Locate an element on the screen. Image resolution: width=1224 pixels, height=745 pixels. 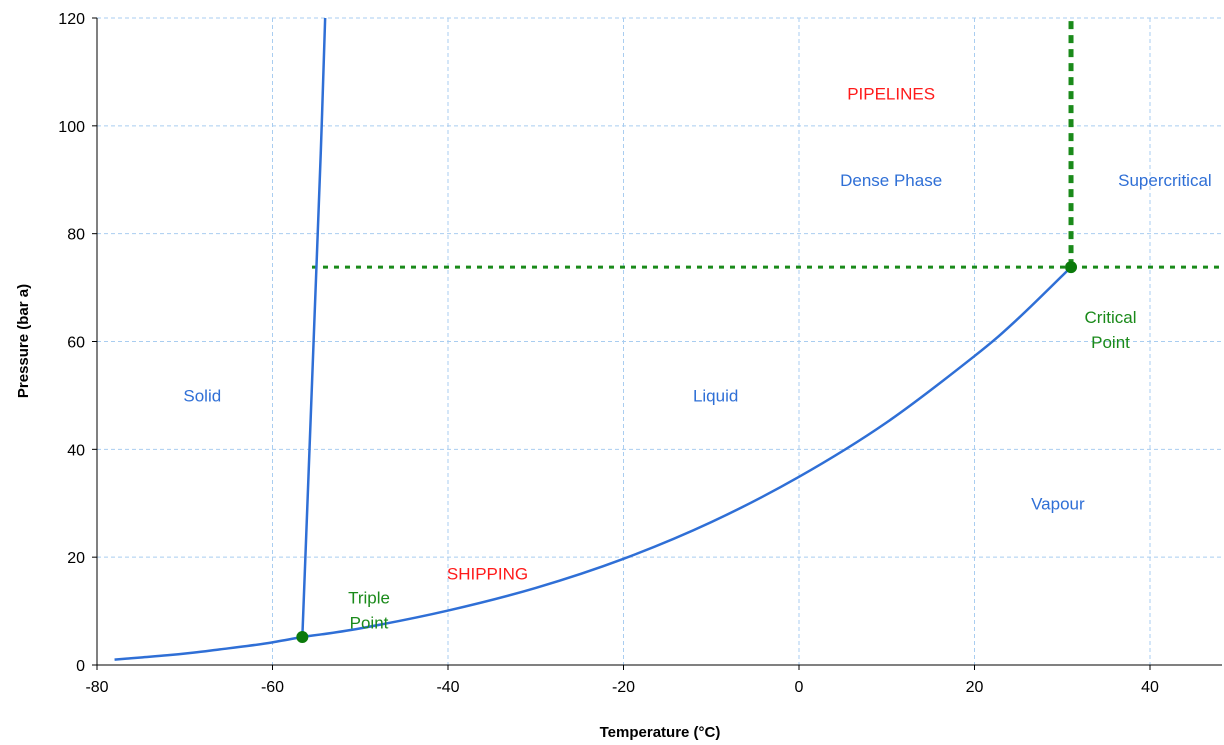
triple-point-marker is located at coordinates (302, 636).